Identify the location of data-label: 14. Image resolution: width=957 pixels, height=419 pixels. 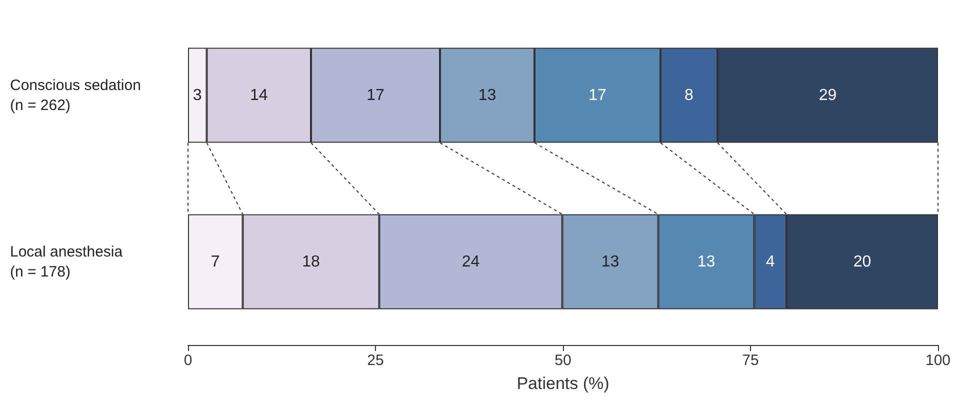
(259, 95).